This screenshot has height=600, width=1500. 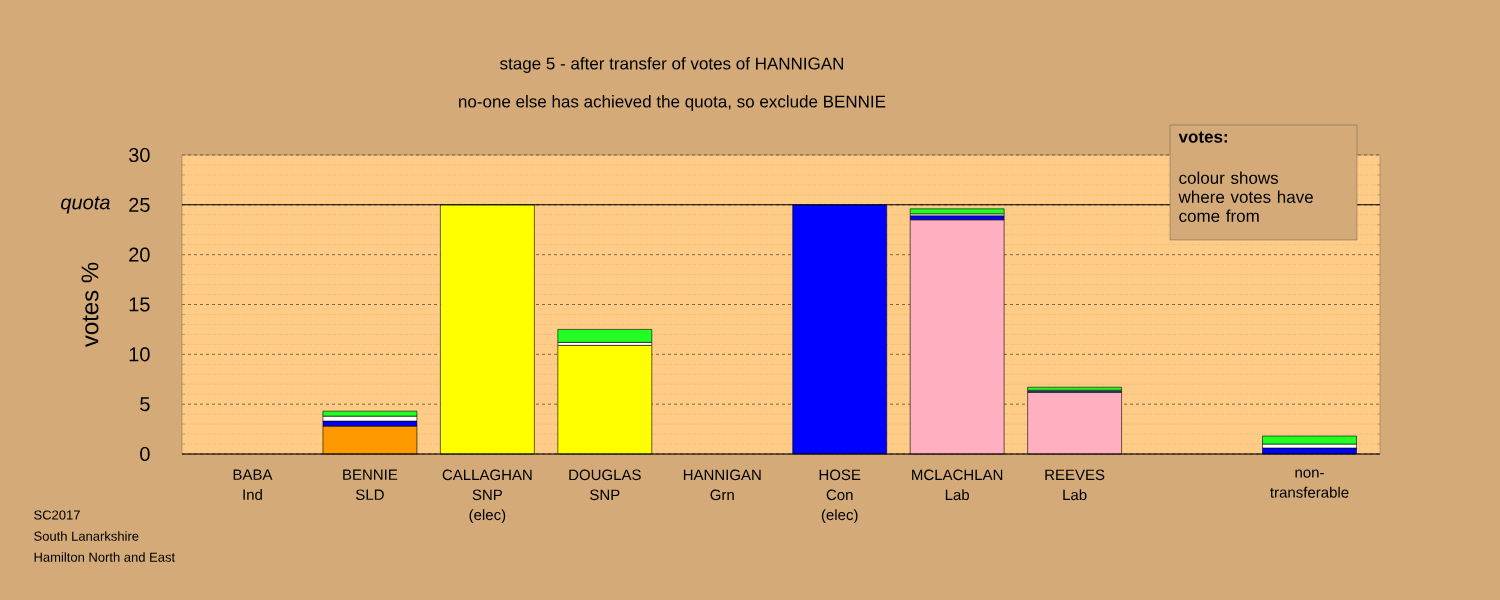 I want to click on text: SC2017, so click(x=57, y=515).